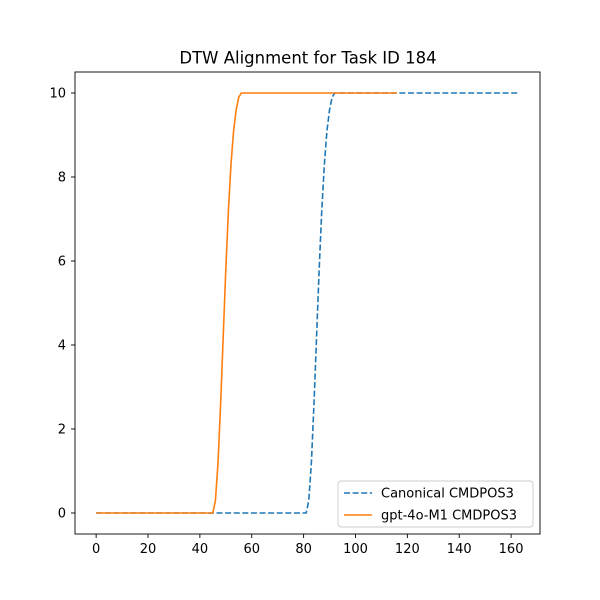 This screenshot has height=600, width=600. What do you see at coordinates (511, 549) in the screenshot?
I see `x-tick-label: 160` at bounding box center [511, 549].